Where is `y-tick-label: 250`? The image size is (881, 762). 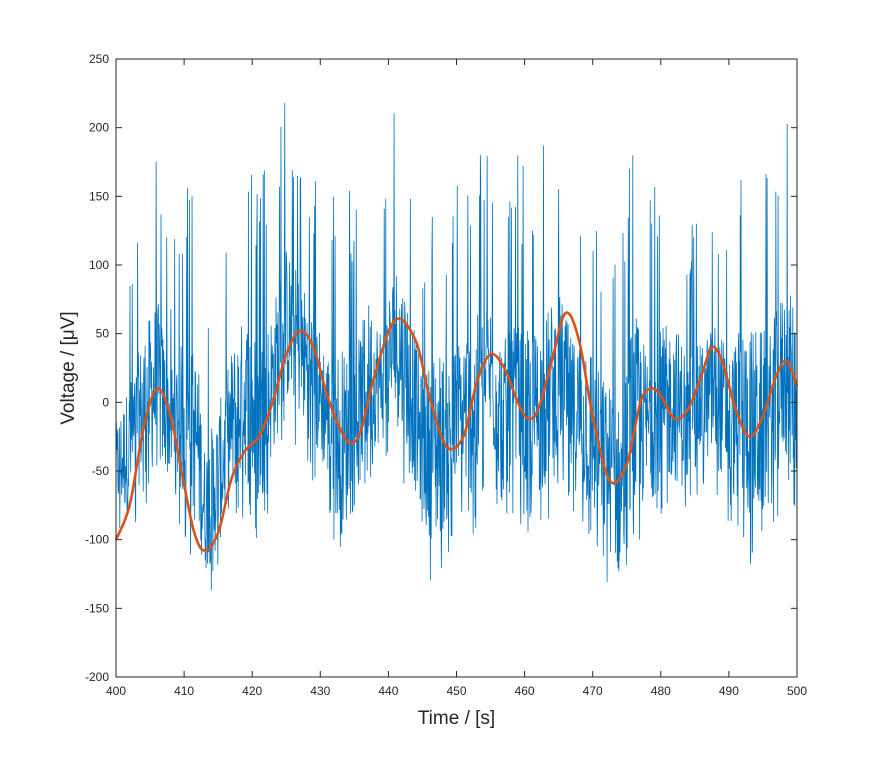 y-tick-label: 250 is located at coordinates (99, 59).